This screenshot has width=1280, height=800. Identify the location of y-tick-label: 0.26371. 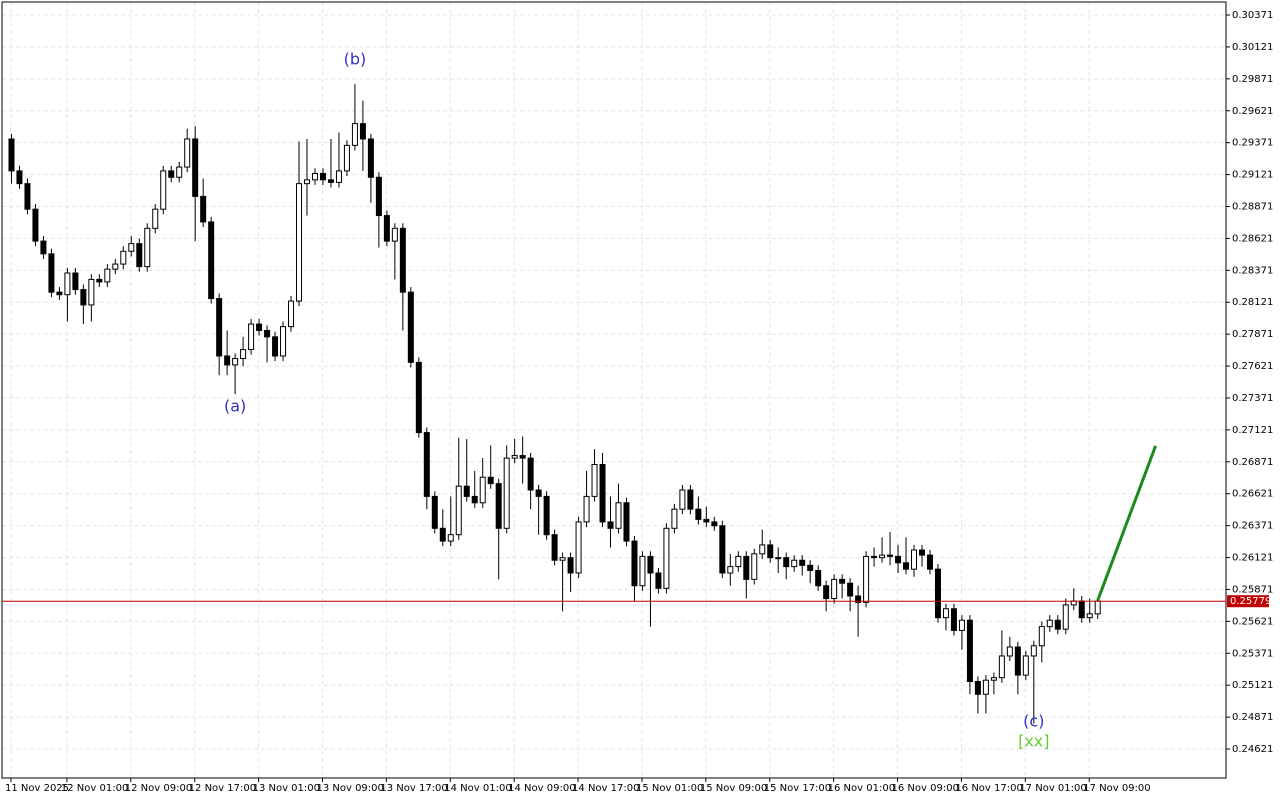
(1252, 526).